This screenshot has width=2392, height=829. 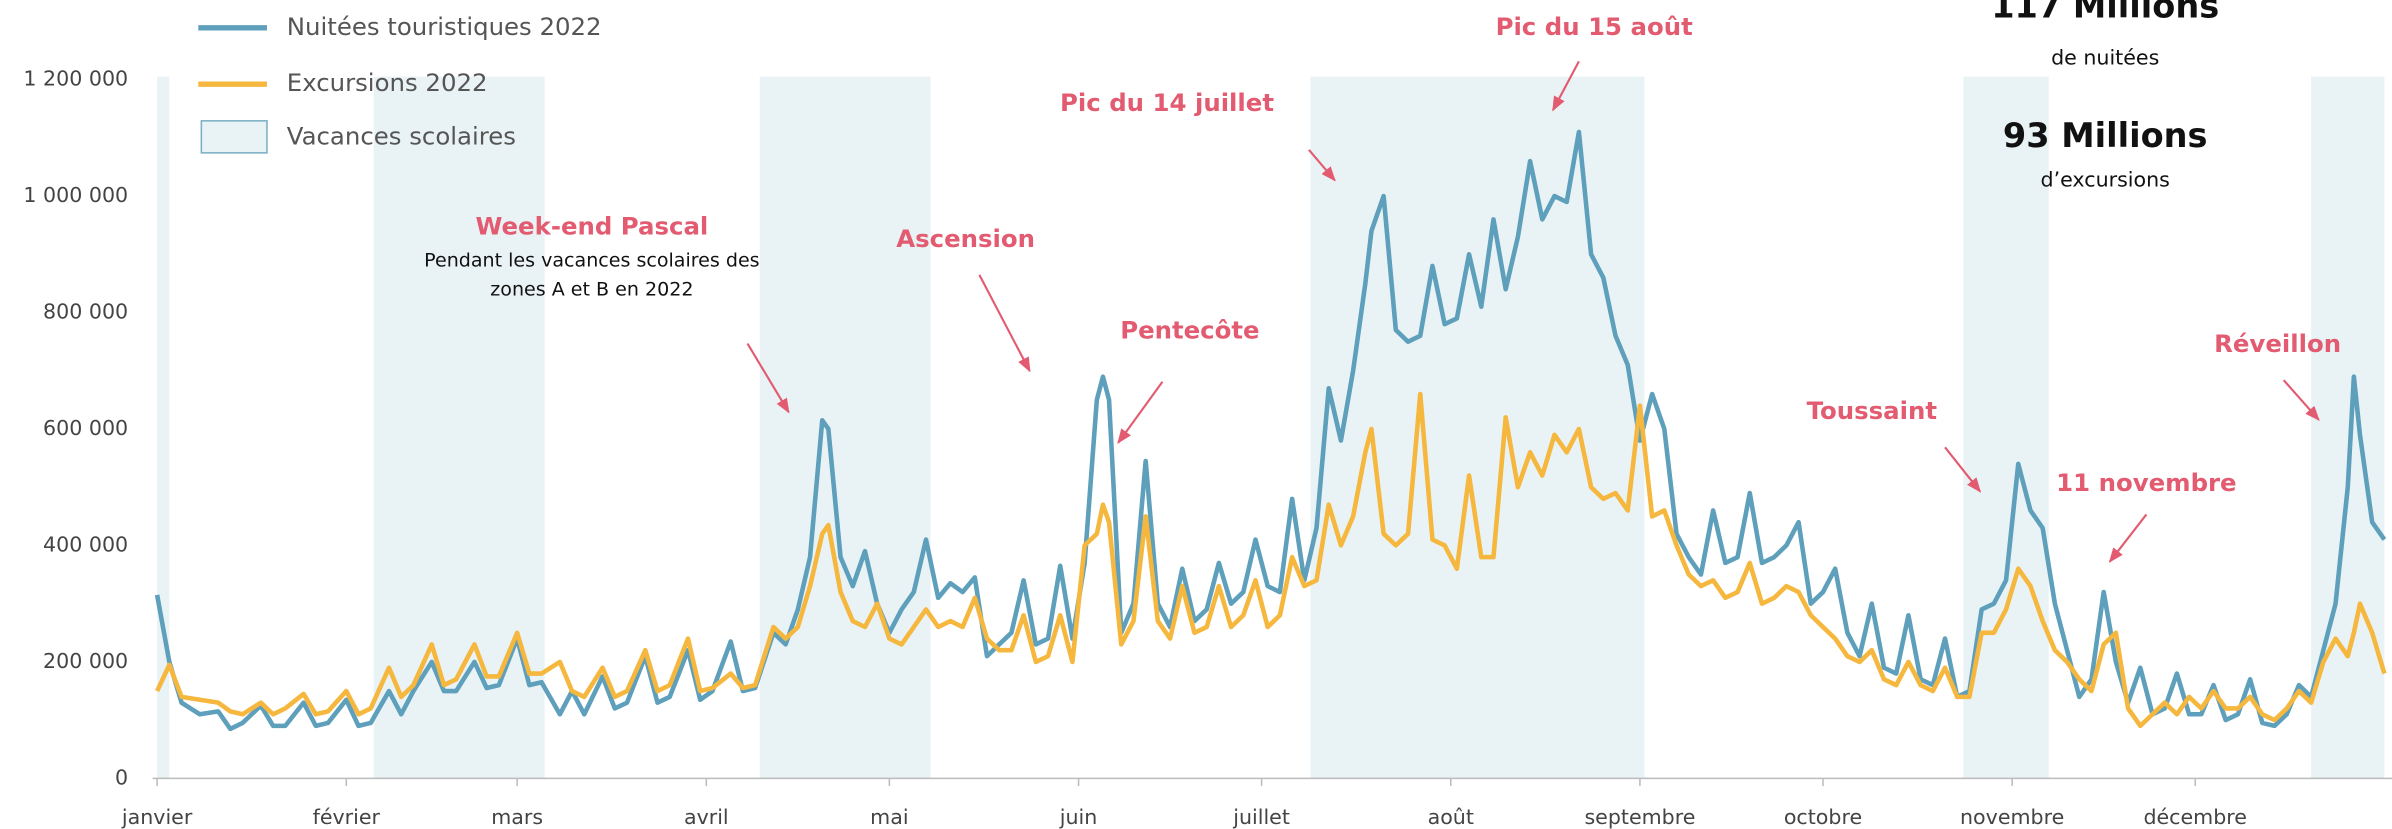 I want to click on y-tick-label: 1 000 000, so click(x=75, y=195).